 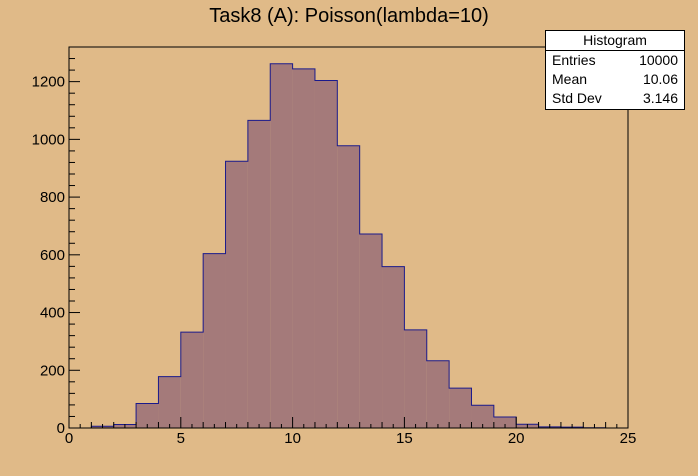 What do you see at coordinates (52, 197) in the screenshot?
I see `y-tick-label: 800` at bounding box center [52, 197].